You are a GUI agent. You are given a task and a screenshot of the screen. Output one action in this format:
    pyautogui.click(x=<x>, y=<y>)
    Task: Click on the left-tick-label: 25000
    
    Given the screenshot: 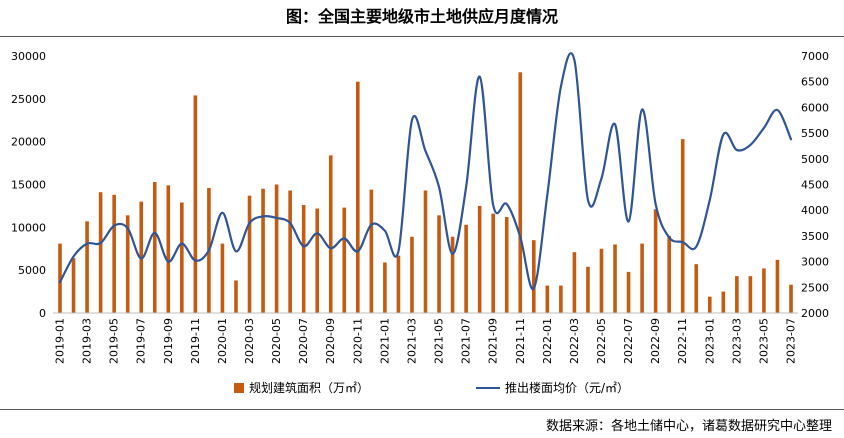 What is the action you would take?
    pyautogui.click(x=28, y=99)
    